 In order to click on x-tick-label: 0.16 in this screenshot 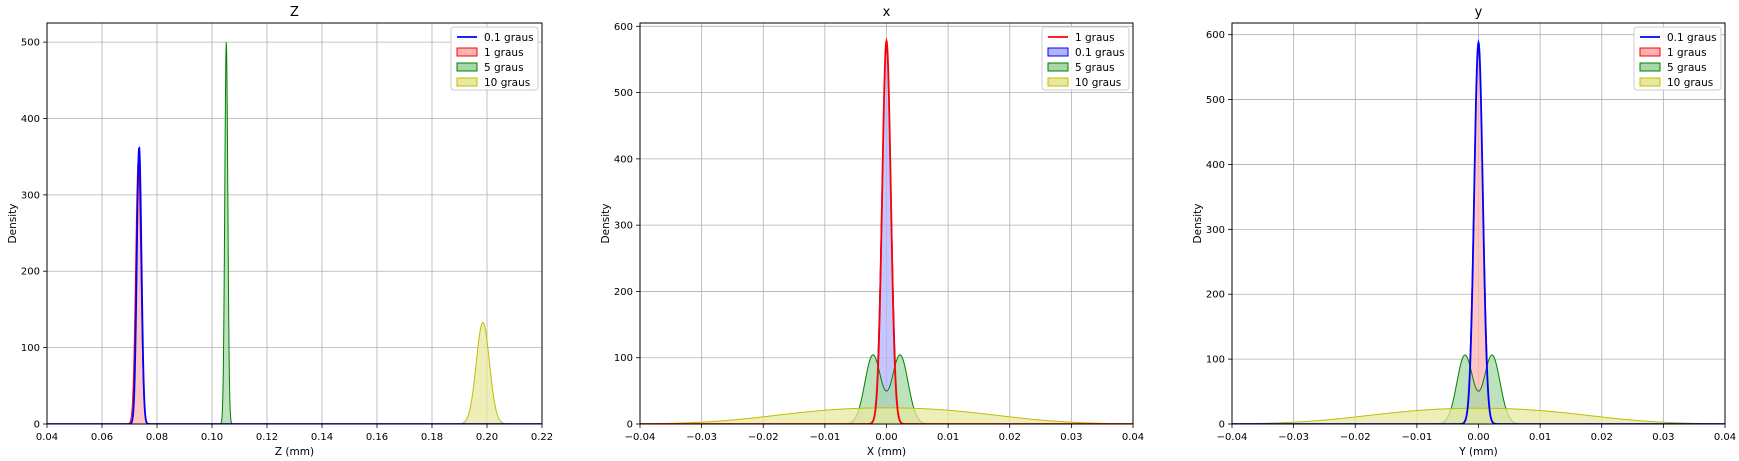, I will do `click(377, 437)`.